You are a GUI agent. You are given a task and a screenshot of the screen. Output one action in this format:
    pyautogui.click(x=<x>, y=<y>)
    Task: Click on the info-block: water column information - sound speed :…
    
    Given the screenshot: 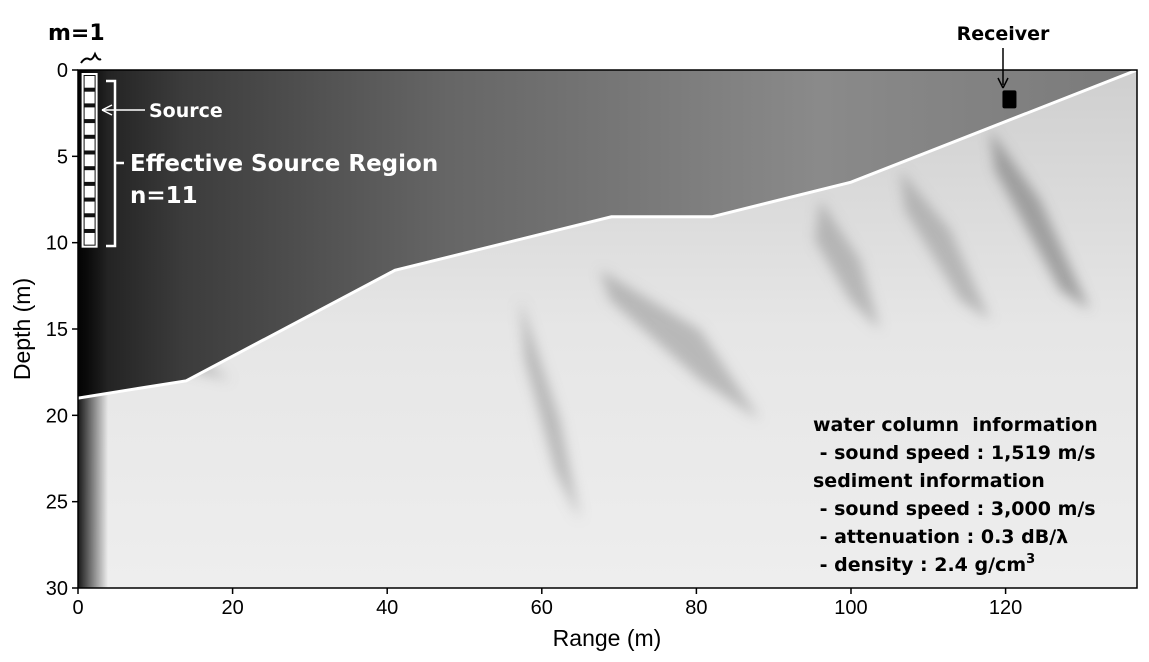 What is the action you would take?
    pyautogui.click(x=955, y=495)
    